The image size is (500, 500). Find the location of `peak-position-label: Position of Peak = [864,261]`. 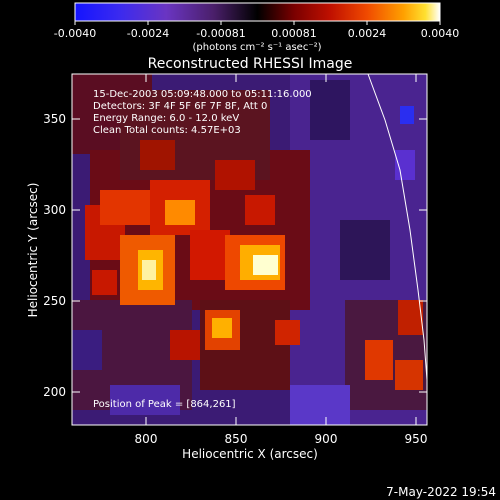

peak-position-label: Position of Peak = [864,261] is located at coordinates (164, 404).